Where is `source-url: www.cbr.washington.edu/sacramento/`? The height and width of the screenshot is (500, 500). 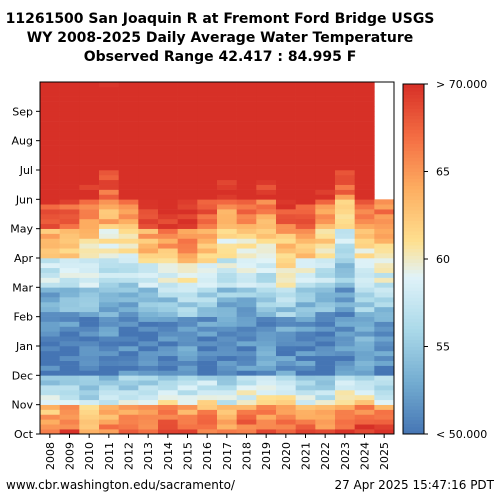 source-url: www.cbr.washington.edu/sacramento/ is located at coordinates (120, 485).